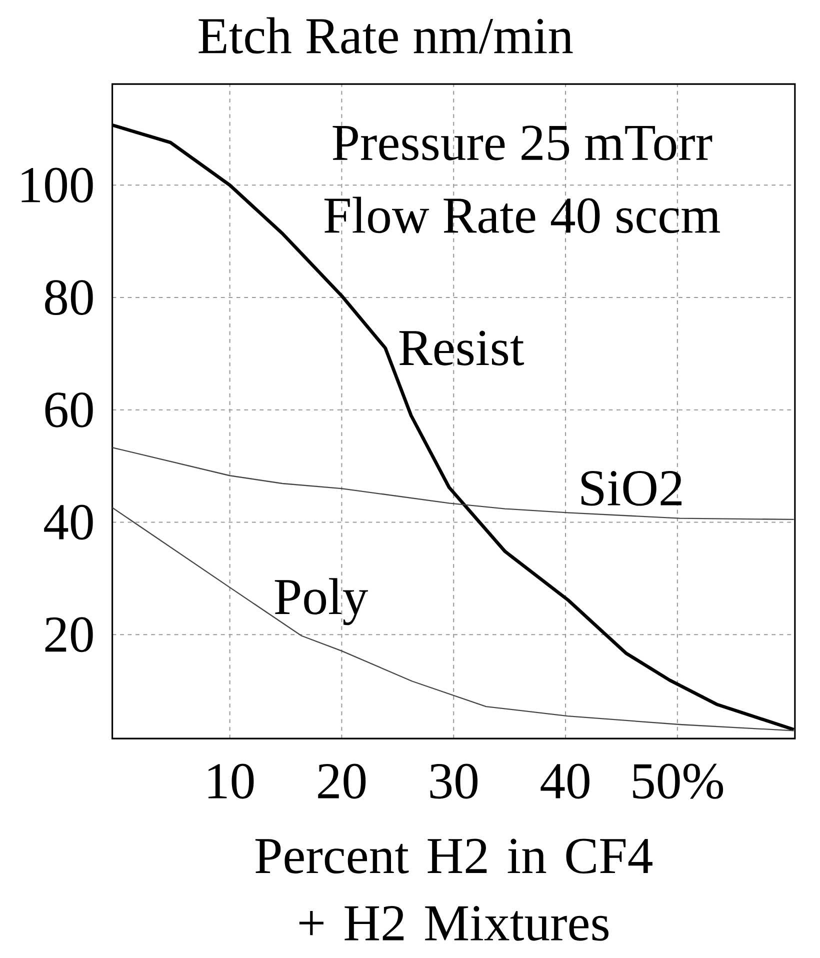 The height and width of the screenshot is (958, 820). Describe the element at coordinates (678, 781) in the screenshot. I see `x-tick-label: 50%` at that location.